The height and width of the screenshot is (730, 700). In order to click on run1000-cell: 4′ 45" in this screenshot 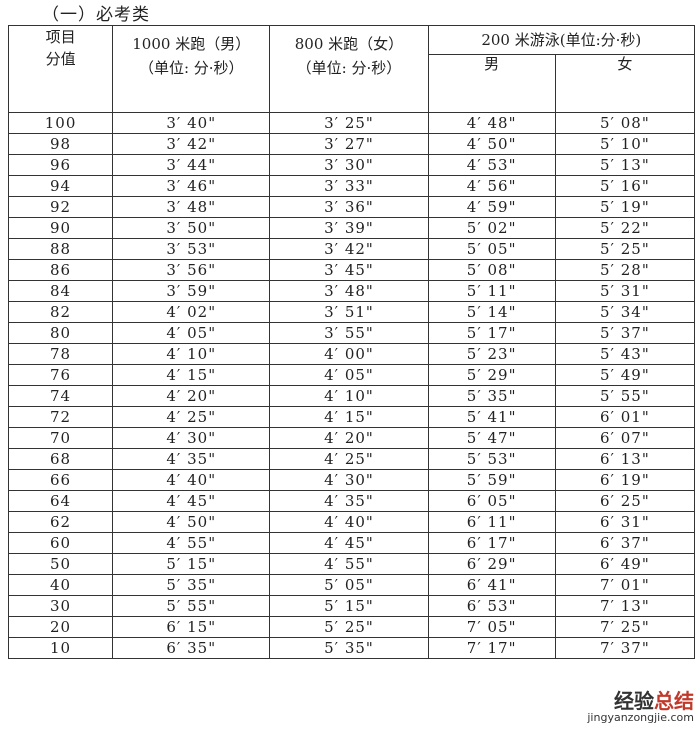, I will do `click(191, 501)`.